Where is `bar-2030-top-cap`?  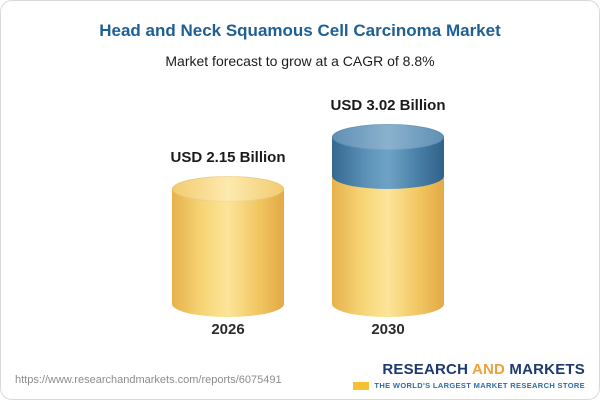 bar-2030-top-cap is located at coordinates (388, 137).